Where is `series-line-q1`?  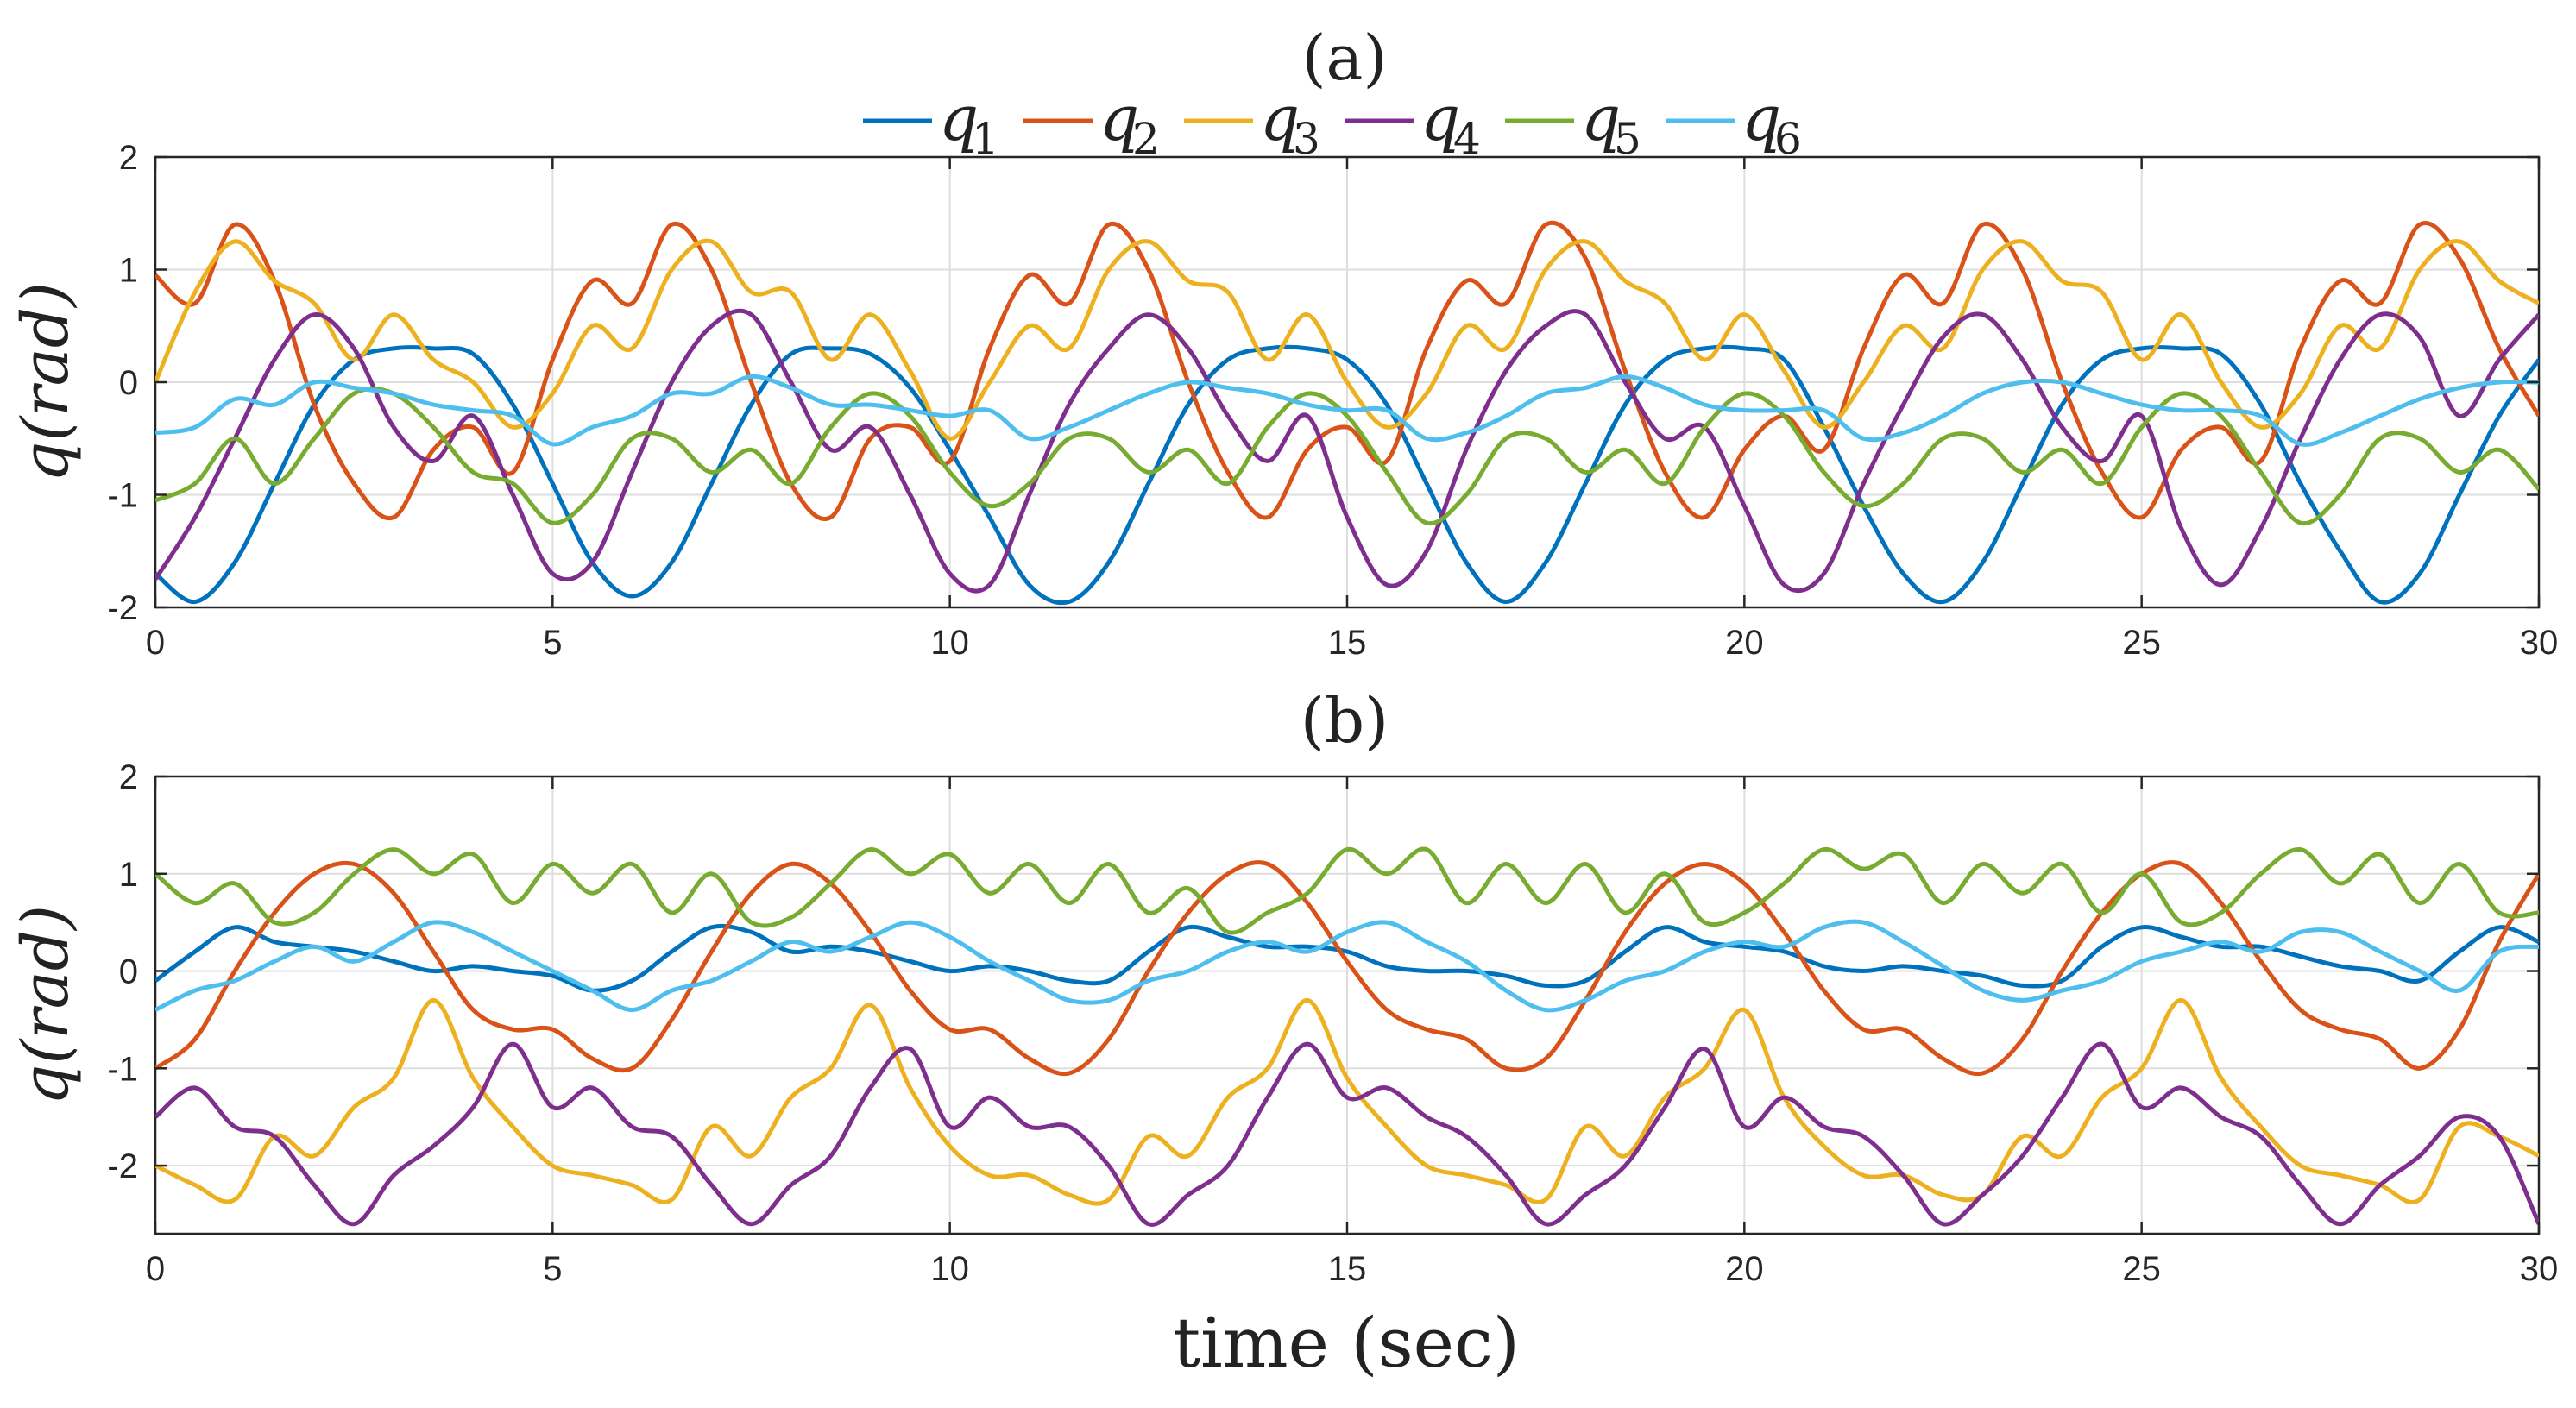 series-line-q1 is located at coordinates (1347, 958).